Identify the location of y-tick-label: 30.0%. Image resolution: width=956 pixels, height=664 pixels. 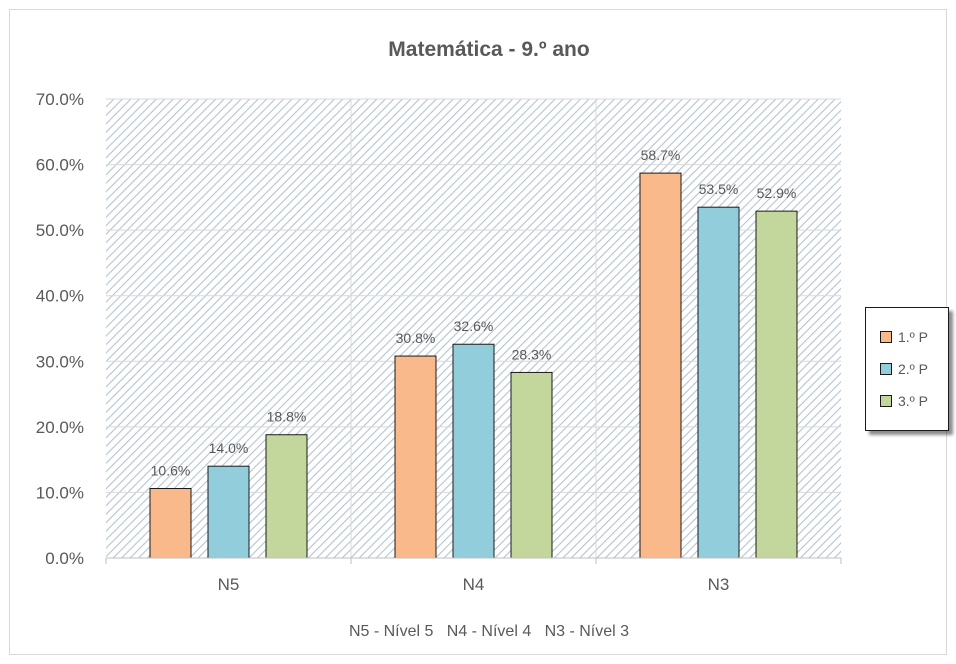
(60, 361).